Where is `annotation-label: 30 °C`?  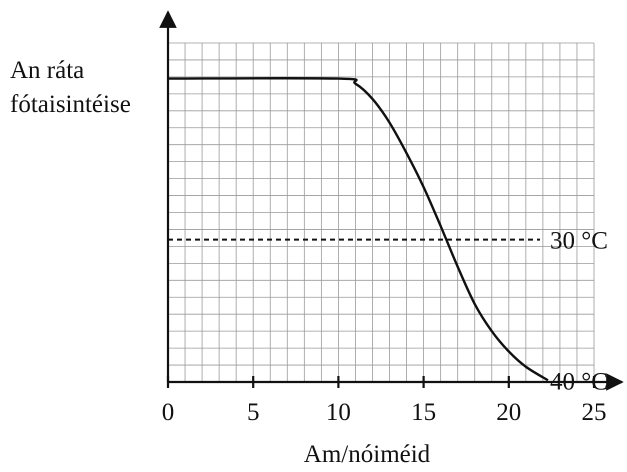
annotation-label: 30 °C is located at coordinates (579, 241).